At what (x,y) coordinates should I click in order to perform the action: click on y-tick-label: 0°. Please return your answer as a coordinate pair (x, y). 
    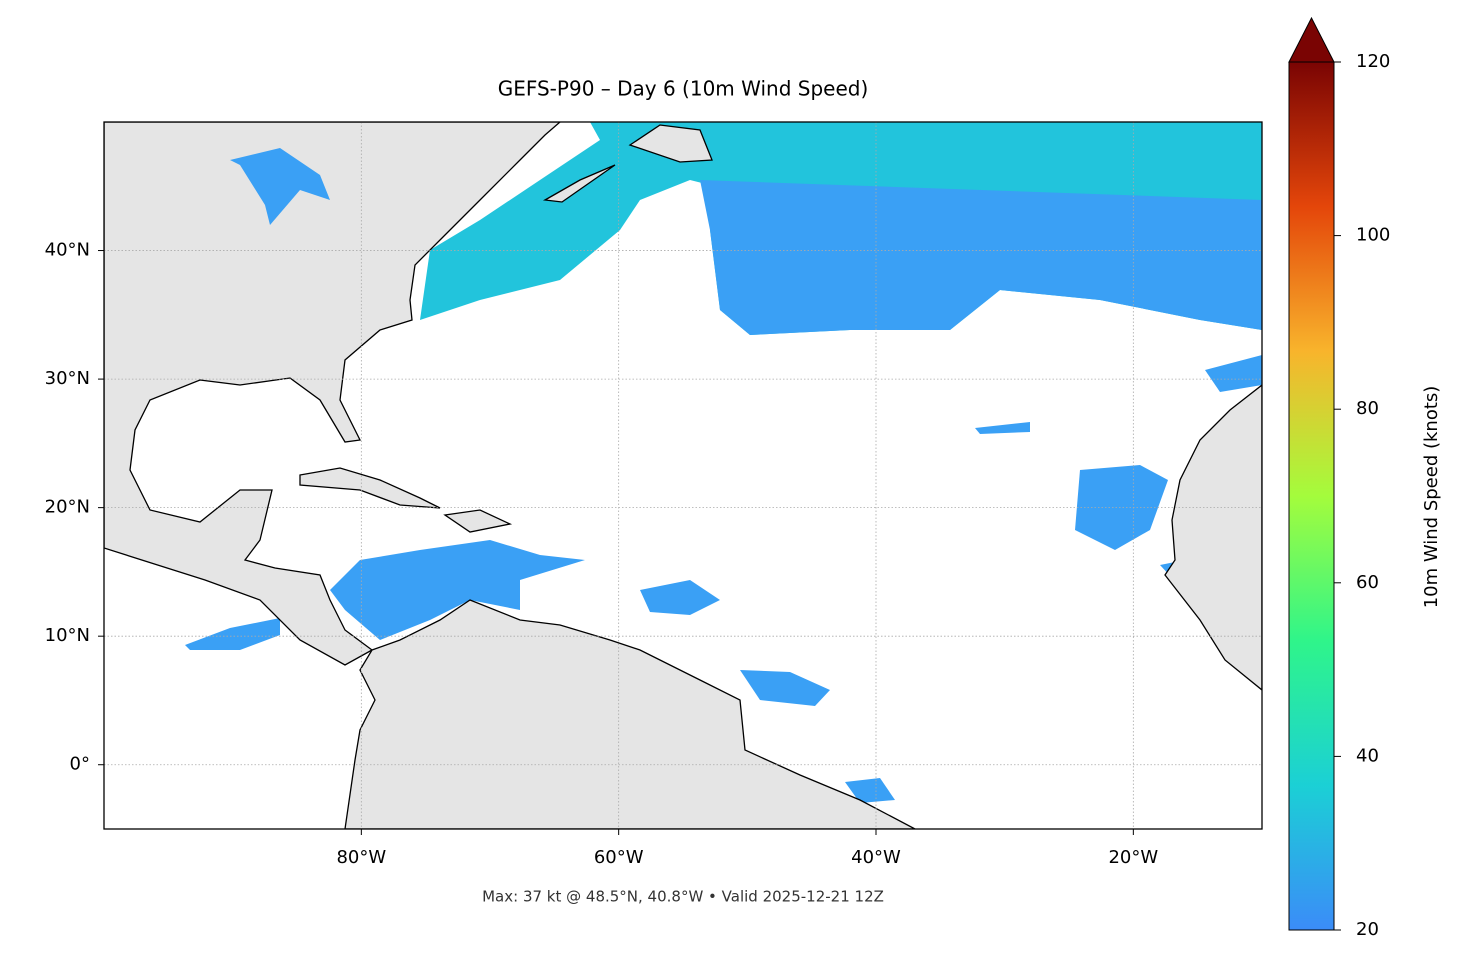
    Looking at the image, I should click on (80, 764).